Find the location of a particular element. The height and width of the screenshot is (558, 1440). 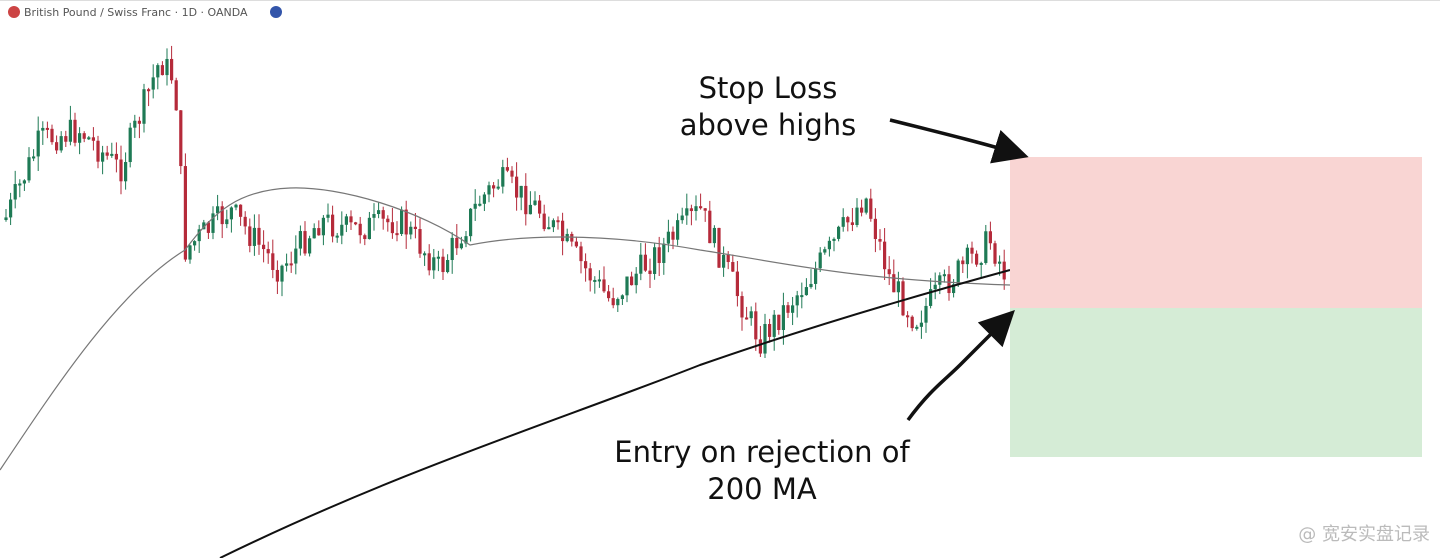

take-profit-zone is located at coordinates (1216, 382).